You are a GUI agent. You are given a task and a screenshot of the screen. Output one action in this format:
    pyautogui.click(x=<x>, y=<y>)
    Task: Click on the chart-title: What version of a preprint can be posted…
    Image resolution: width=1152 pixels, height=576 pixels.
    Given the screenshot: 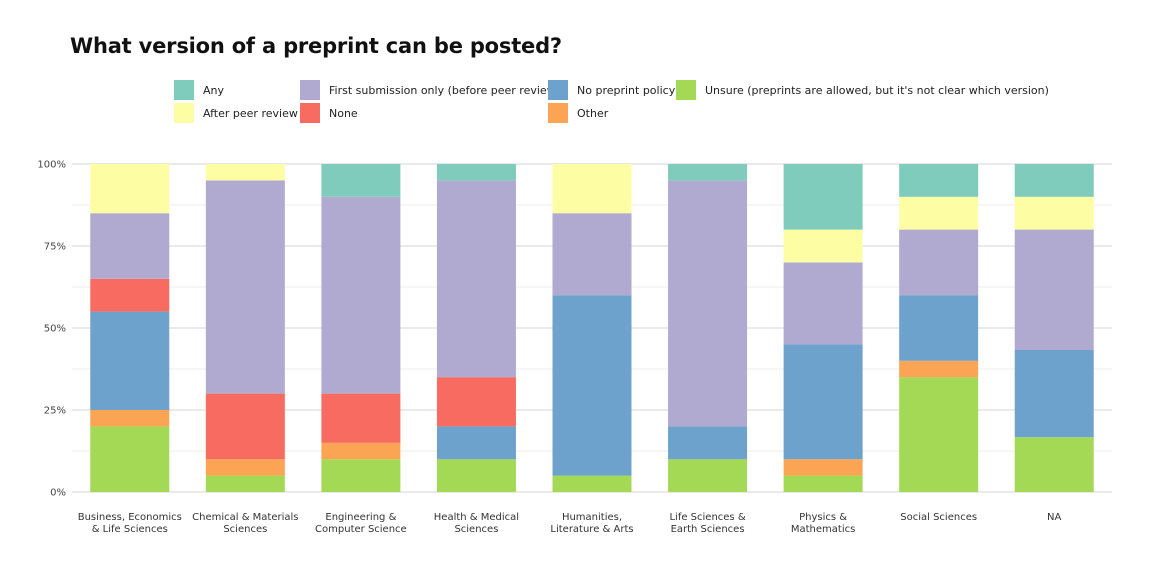 What is the action you would take?
    pyautogui.click(x=316, y=46)
    